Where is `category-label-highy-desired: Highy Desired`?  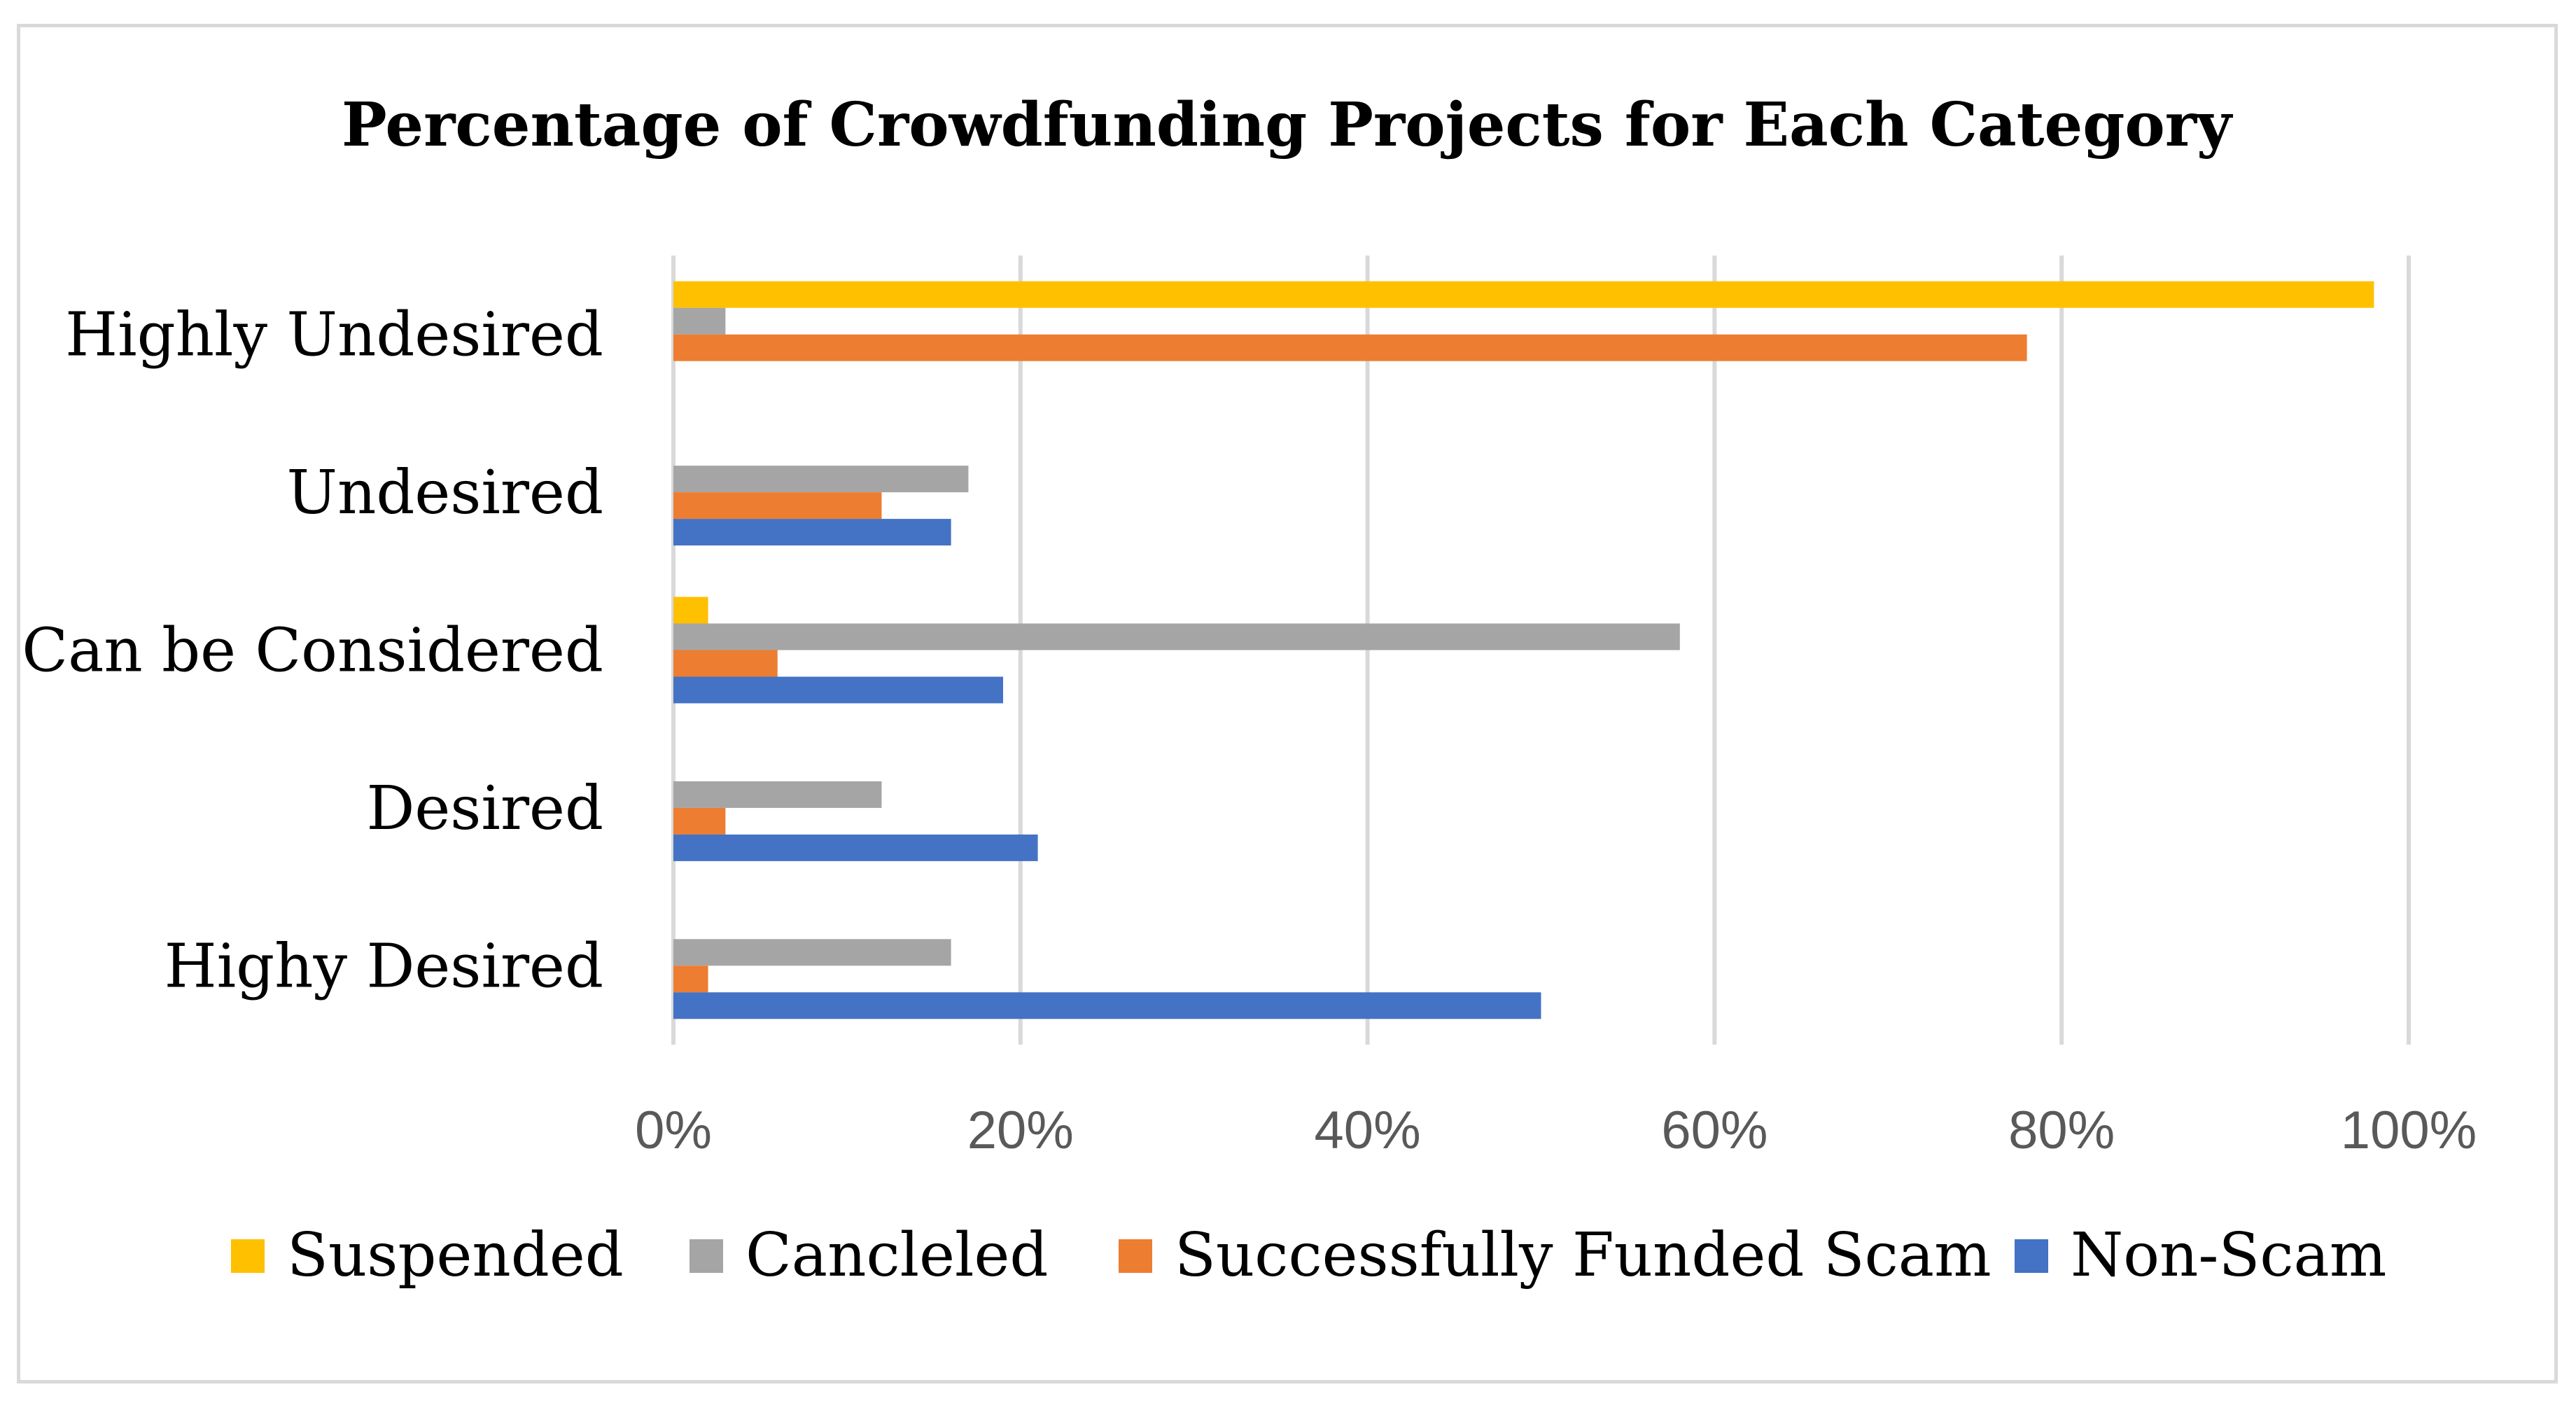
category-label-highy-desired: Highy Desired is located at coordinates (383, 966).